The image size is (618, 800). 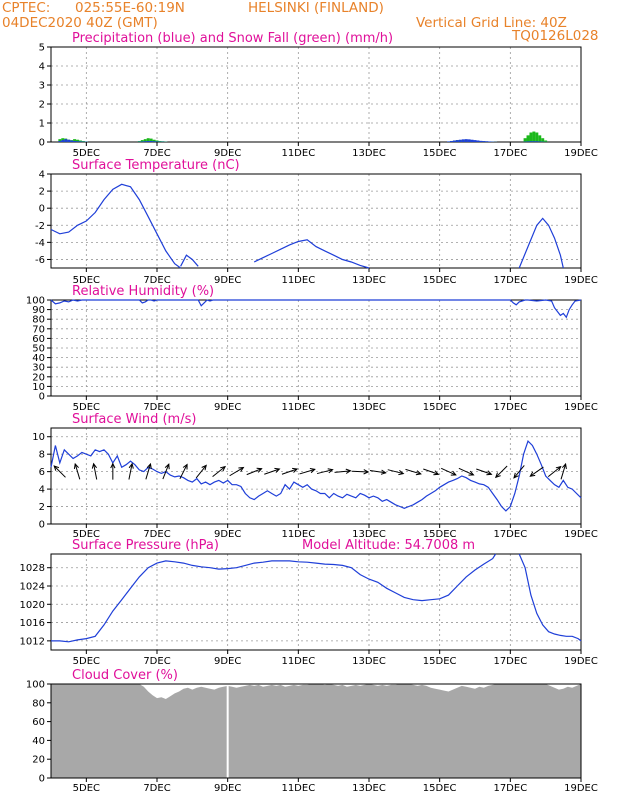 What do you see at coordinates (38, 310) in the screenshot?
I see `y-tick-label: 90` at bounding box center [38, 310].